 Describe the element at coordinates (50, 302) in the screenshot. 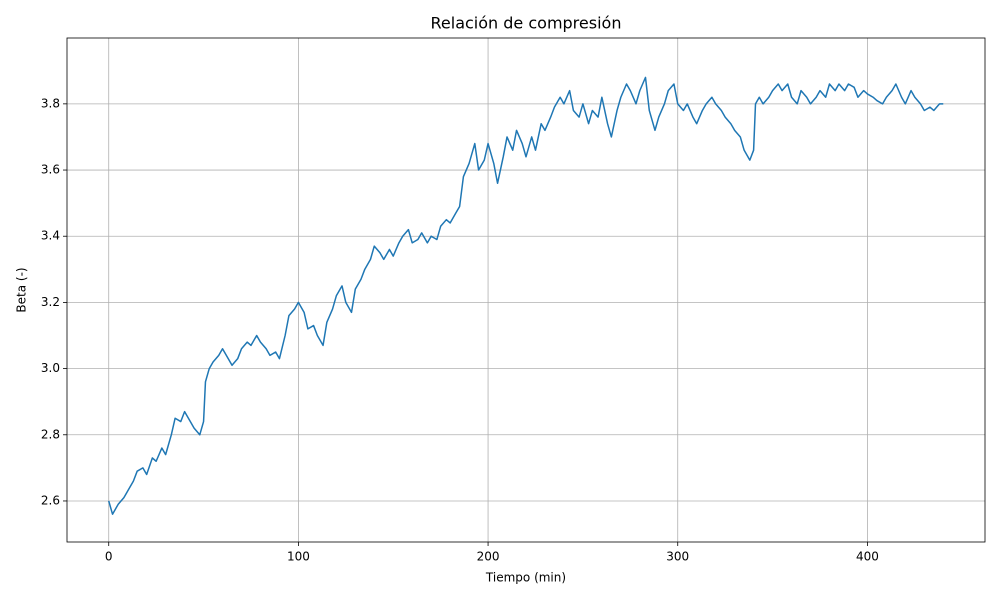

I see `y-tick-label: 3.2` at that location.